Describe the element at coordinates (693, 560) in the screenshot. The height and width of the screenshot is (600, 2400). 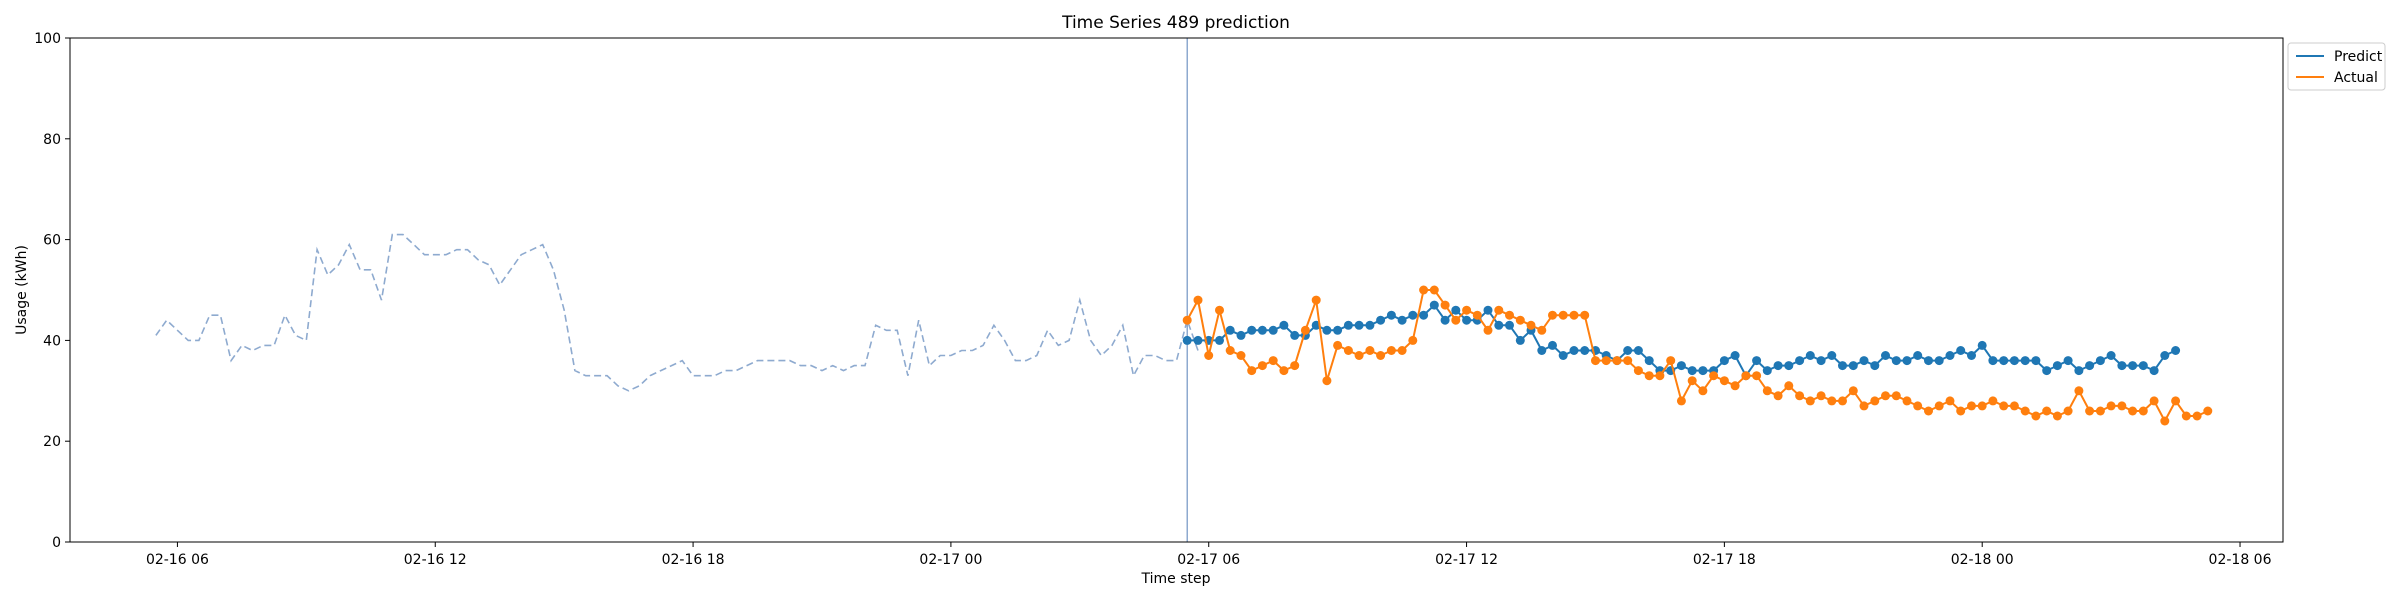
I see `x-tick-label: 02-16 18` at that location.